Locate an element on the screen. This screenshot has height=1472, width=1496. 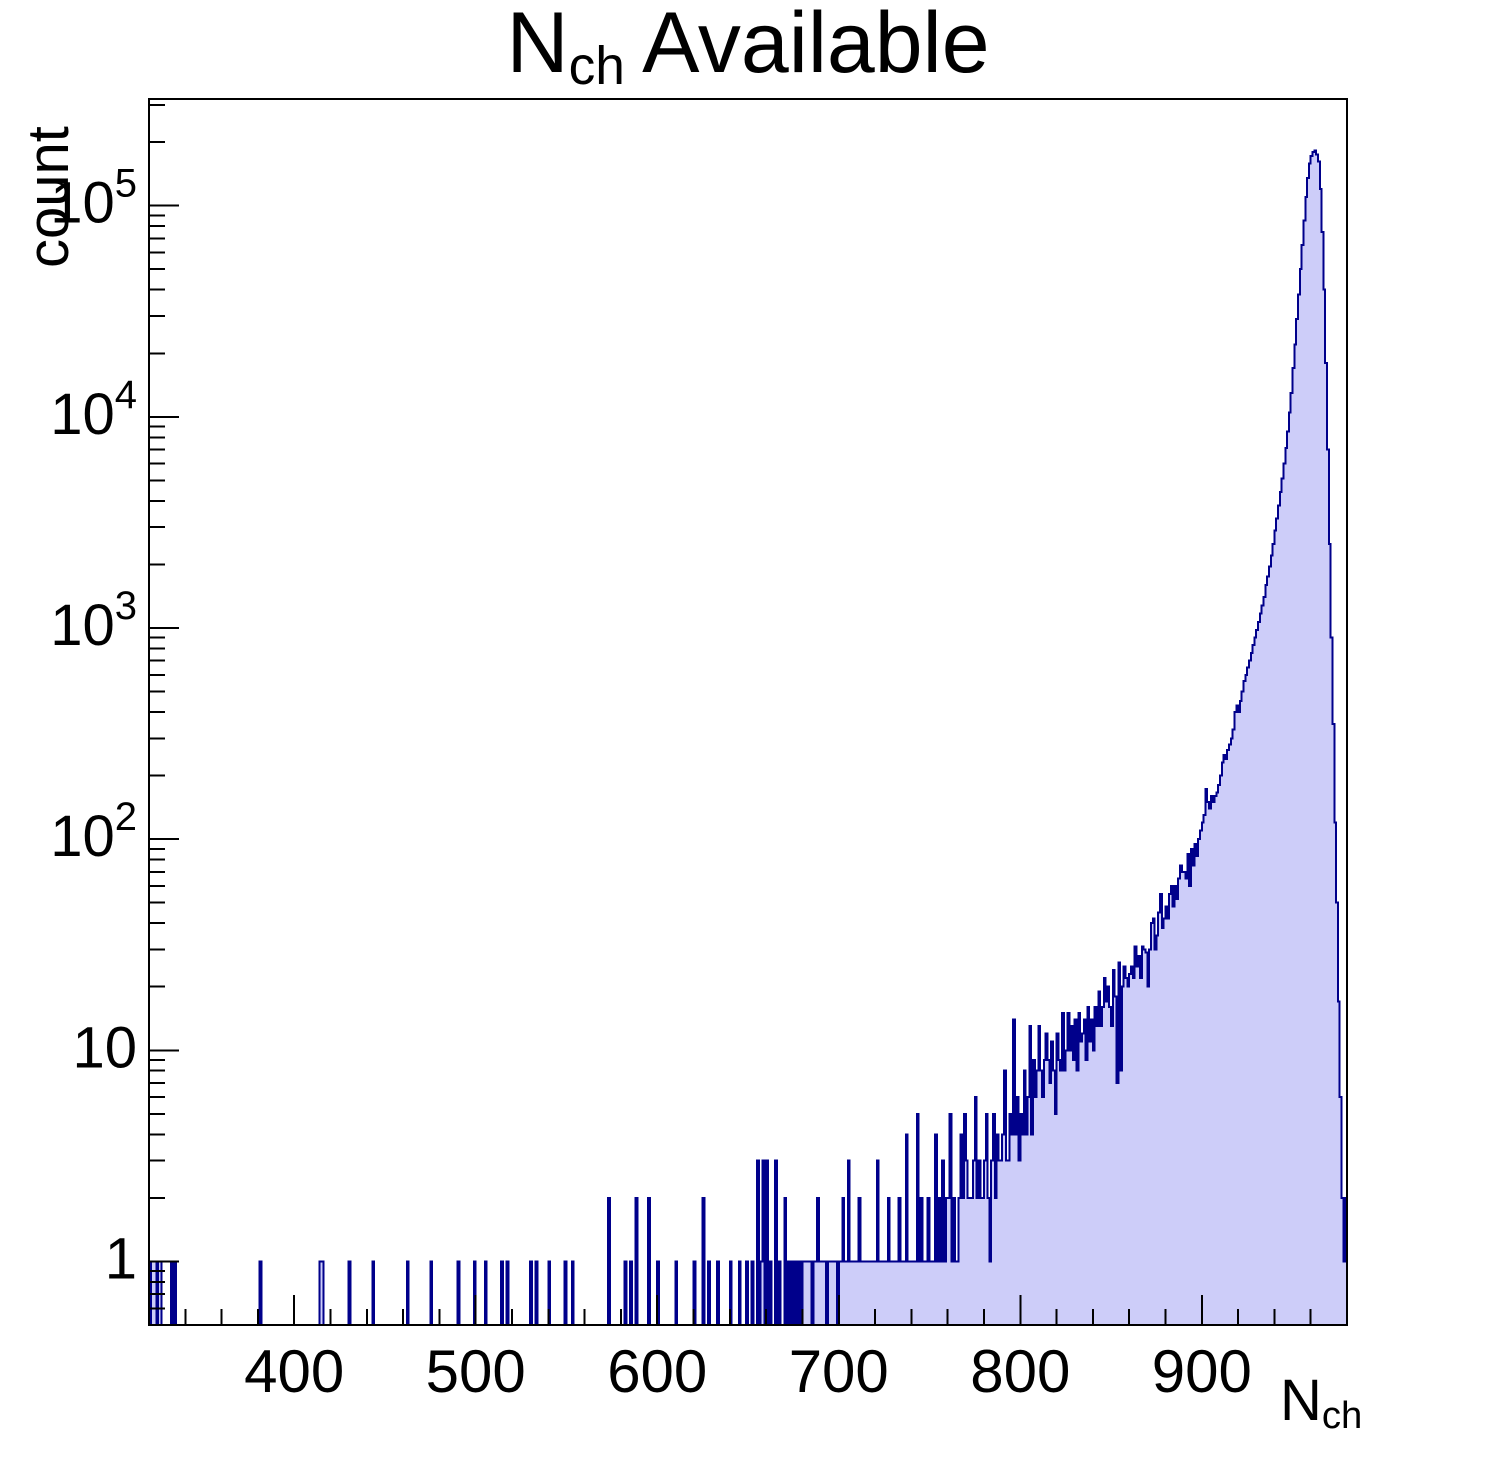
title-subscript: ch is located at coordinates (596, 66).